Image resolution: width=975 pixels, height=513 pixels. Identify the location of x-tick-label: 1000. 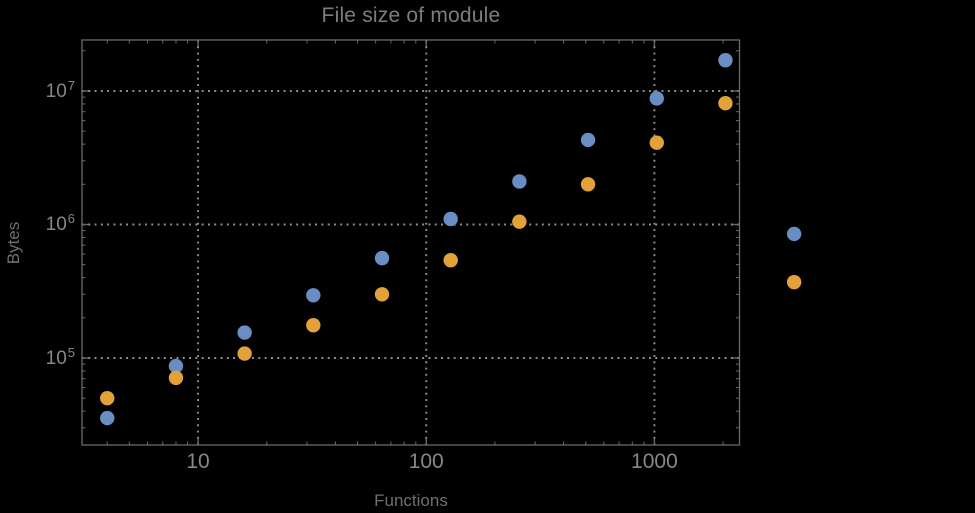
(654, 461).